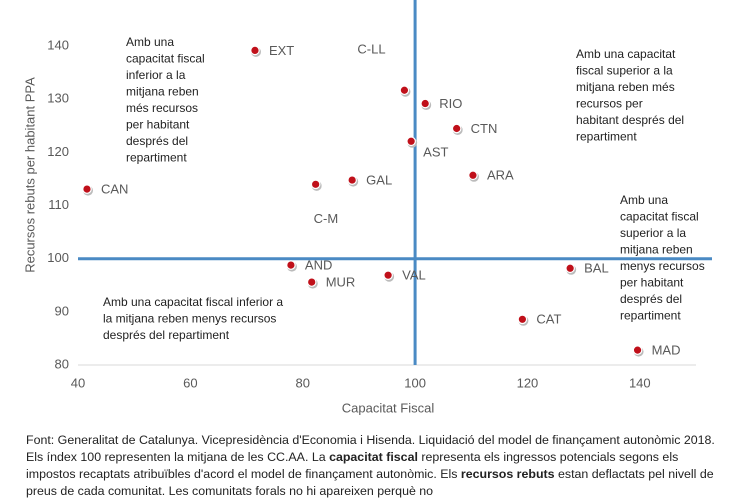 The image size is (730, 500). Describe the element at coordinates (29, 175) in the screenshot. I see `y-axis-title: Recursos rebuts per habitant PPA` at that location.